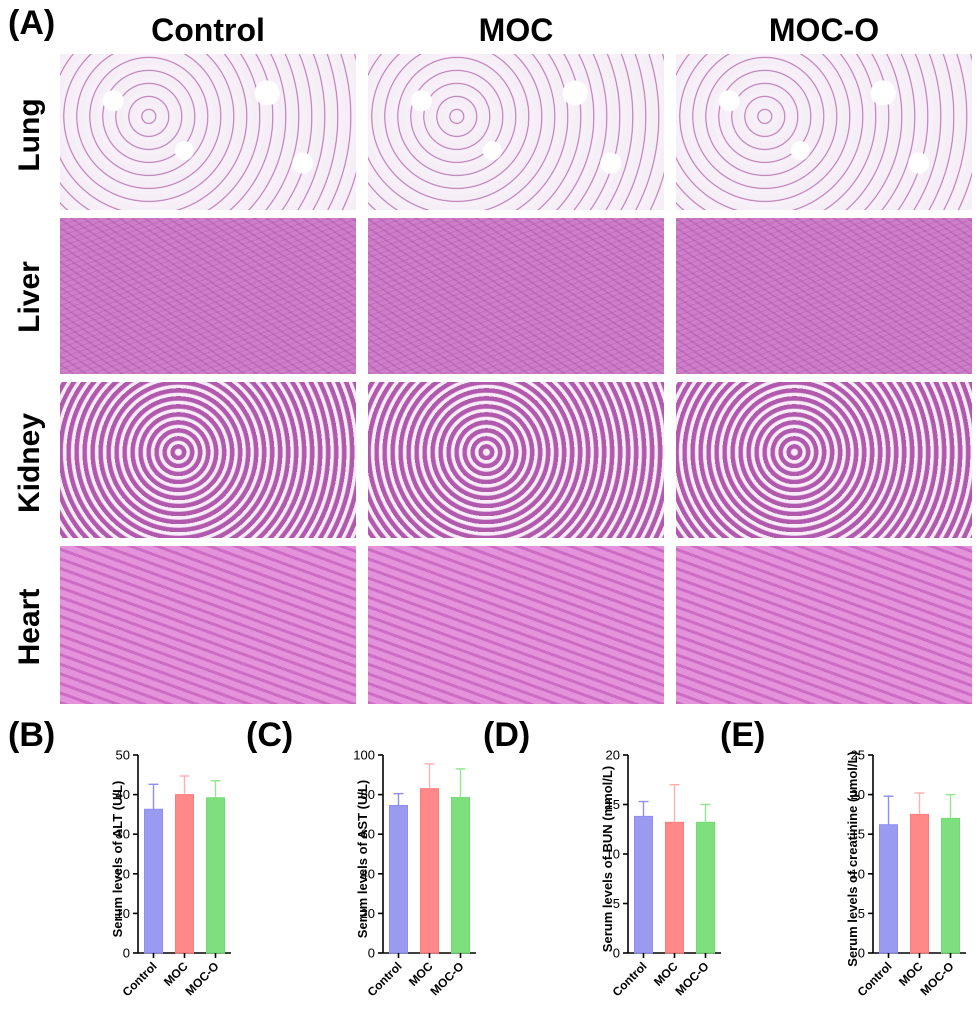 The height and width of the screenshot is (1023, 979). I want to click on histology-image-lung-control, so click(208, 132).